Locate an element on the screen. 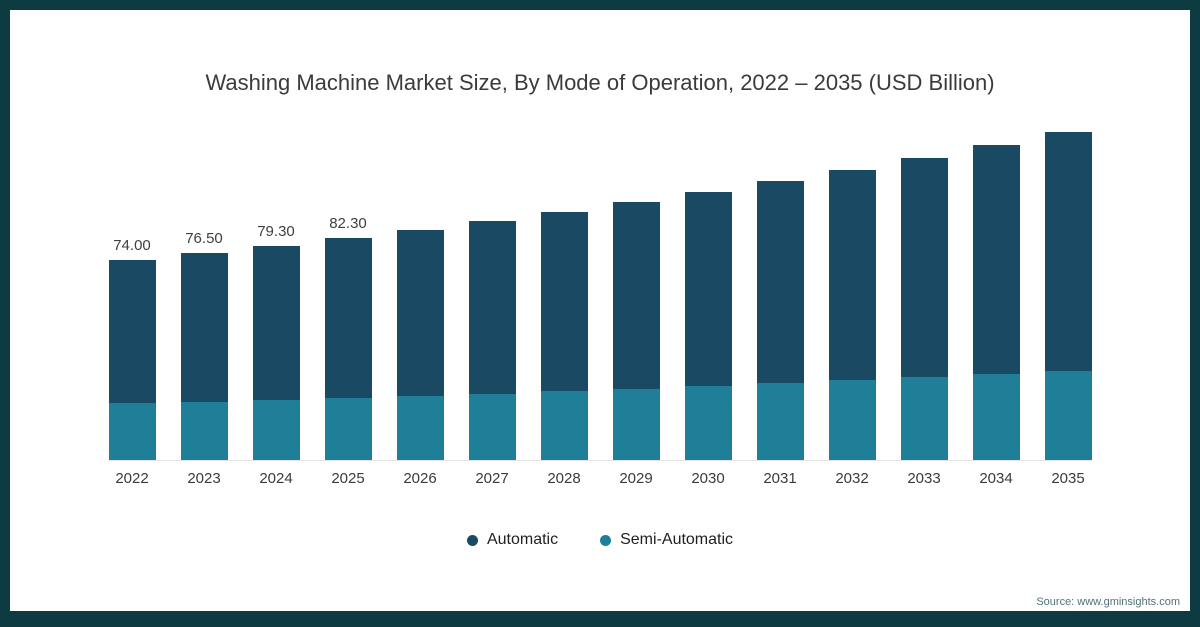  bar-group-2025: 82.30 is located at coordinates (348, 337).